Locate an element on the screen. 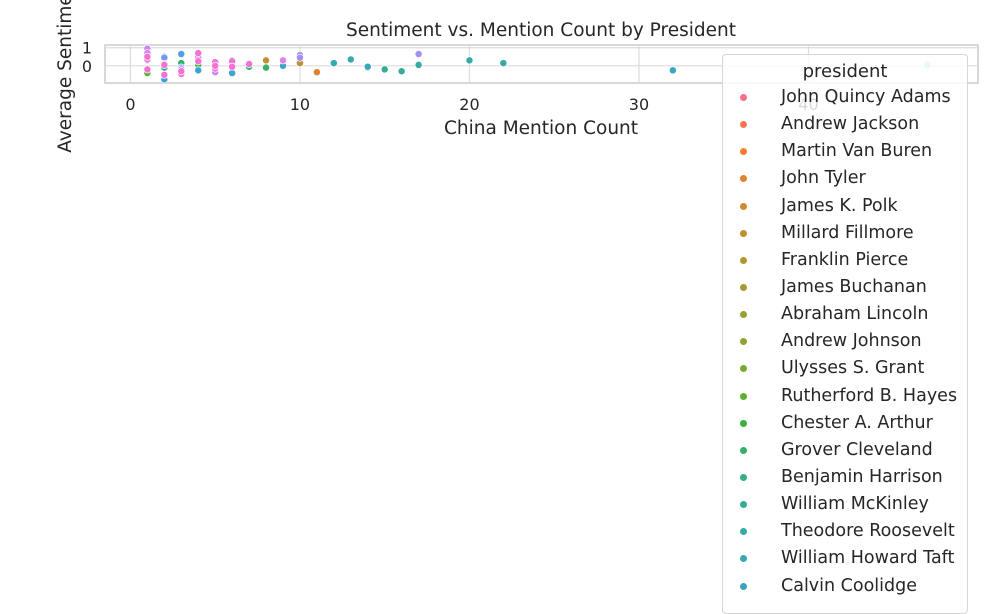 The image size is (1000, 614). legend-item: Theodore Roosevelt is located at coordinates (845, 531).